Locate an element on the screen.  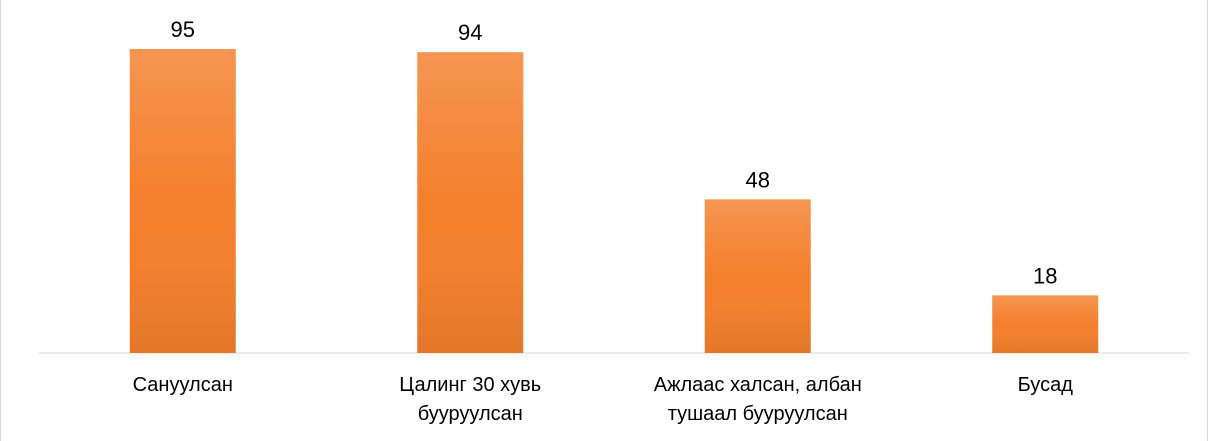
value-label: 95 is located at coordinates (183, 29).